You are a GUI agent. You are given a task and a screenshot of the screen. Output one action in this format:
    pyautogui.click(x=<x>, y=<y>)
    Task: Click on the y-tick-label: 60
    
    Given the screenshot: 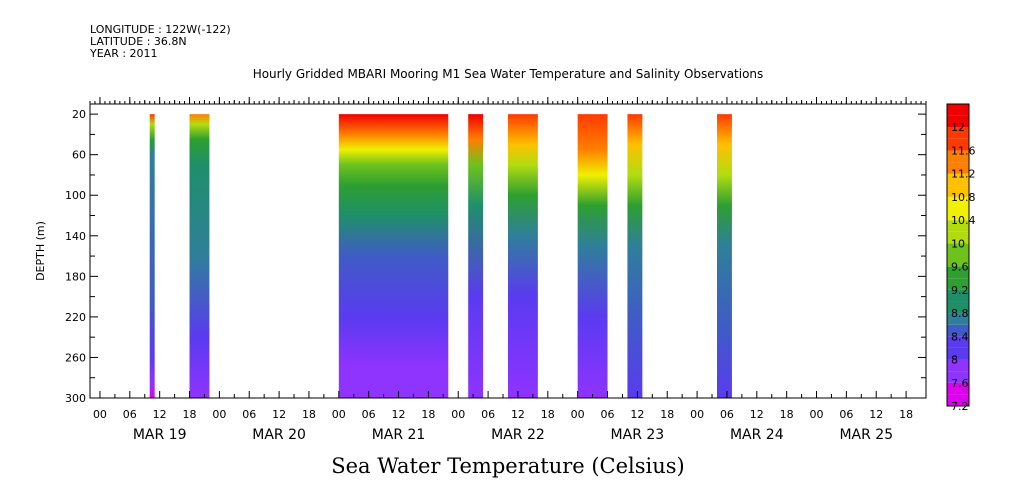 What is the action you would take?
    pyautogui.click(x=79, y=155)
    